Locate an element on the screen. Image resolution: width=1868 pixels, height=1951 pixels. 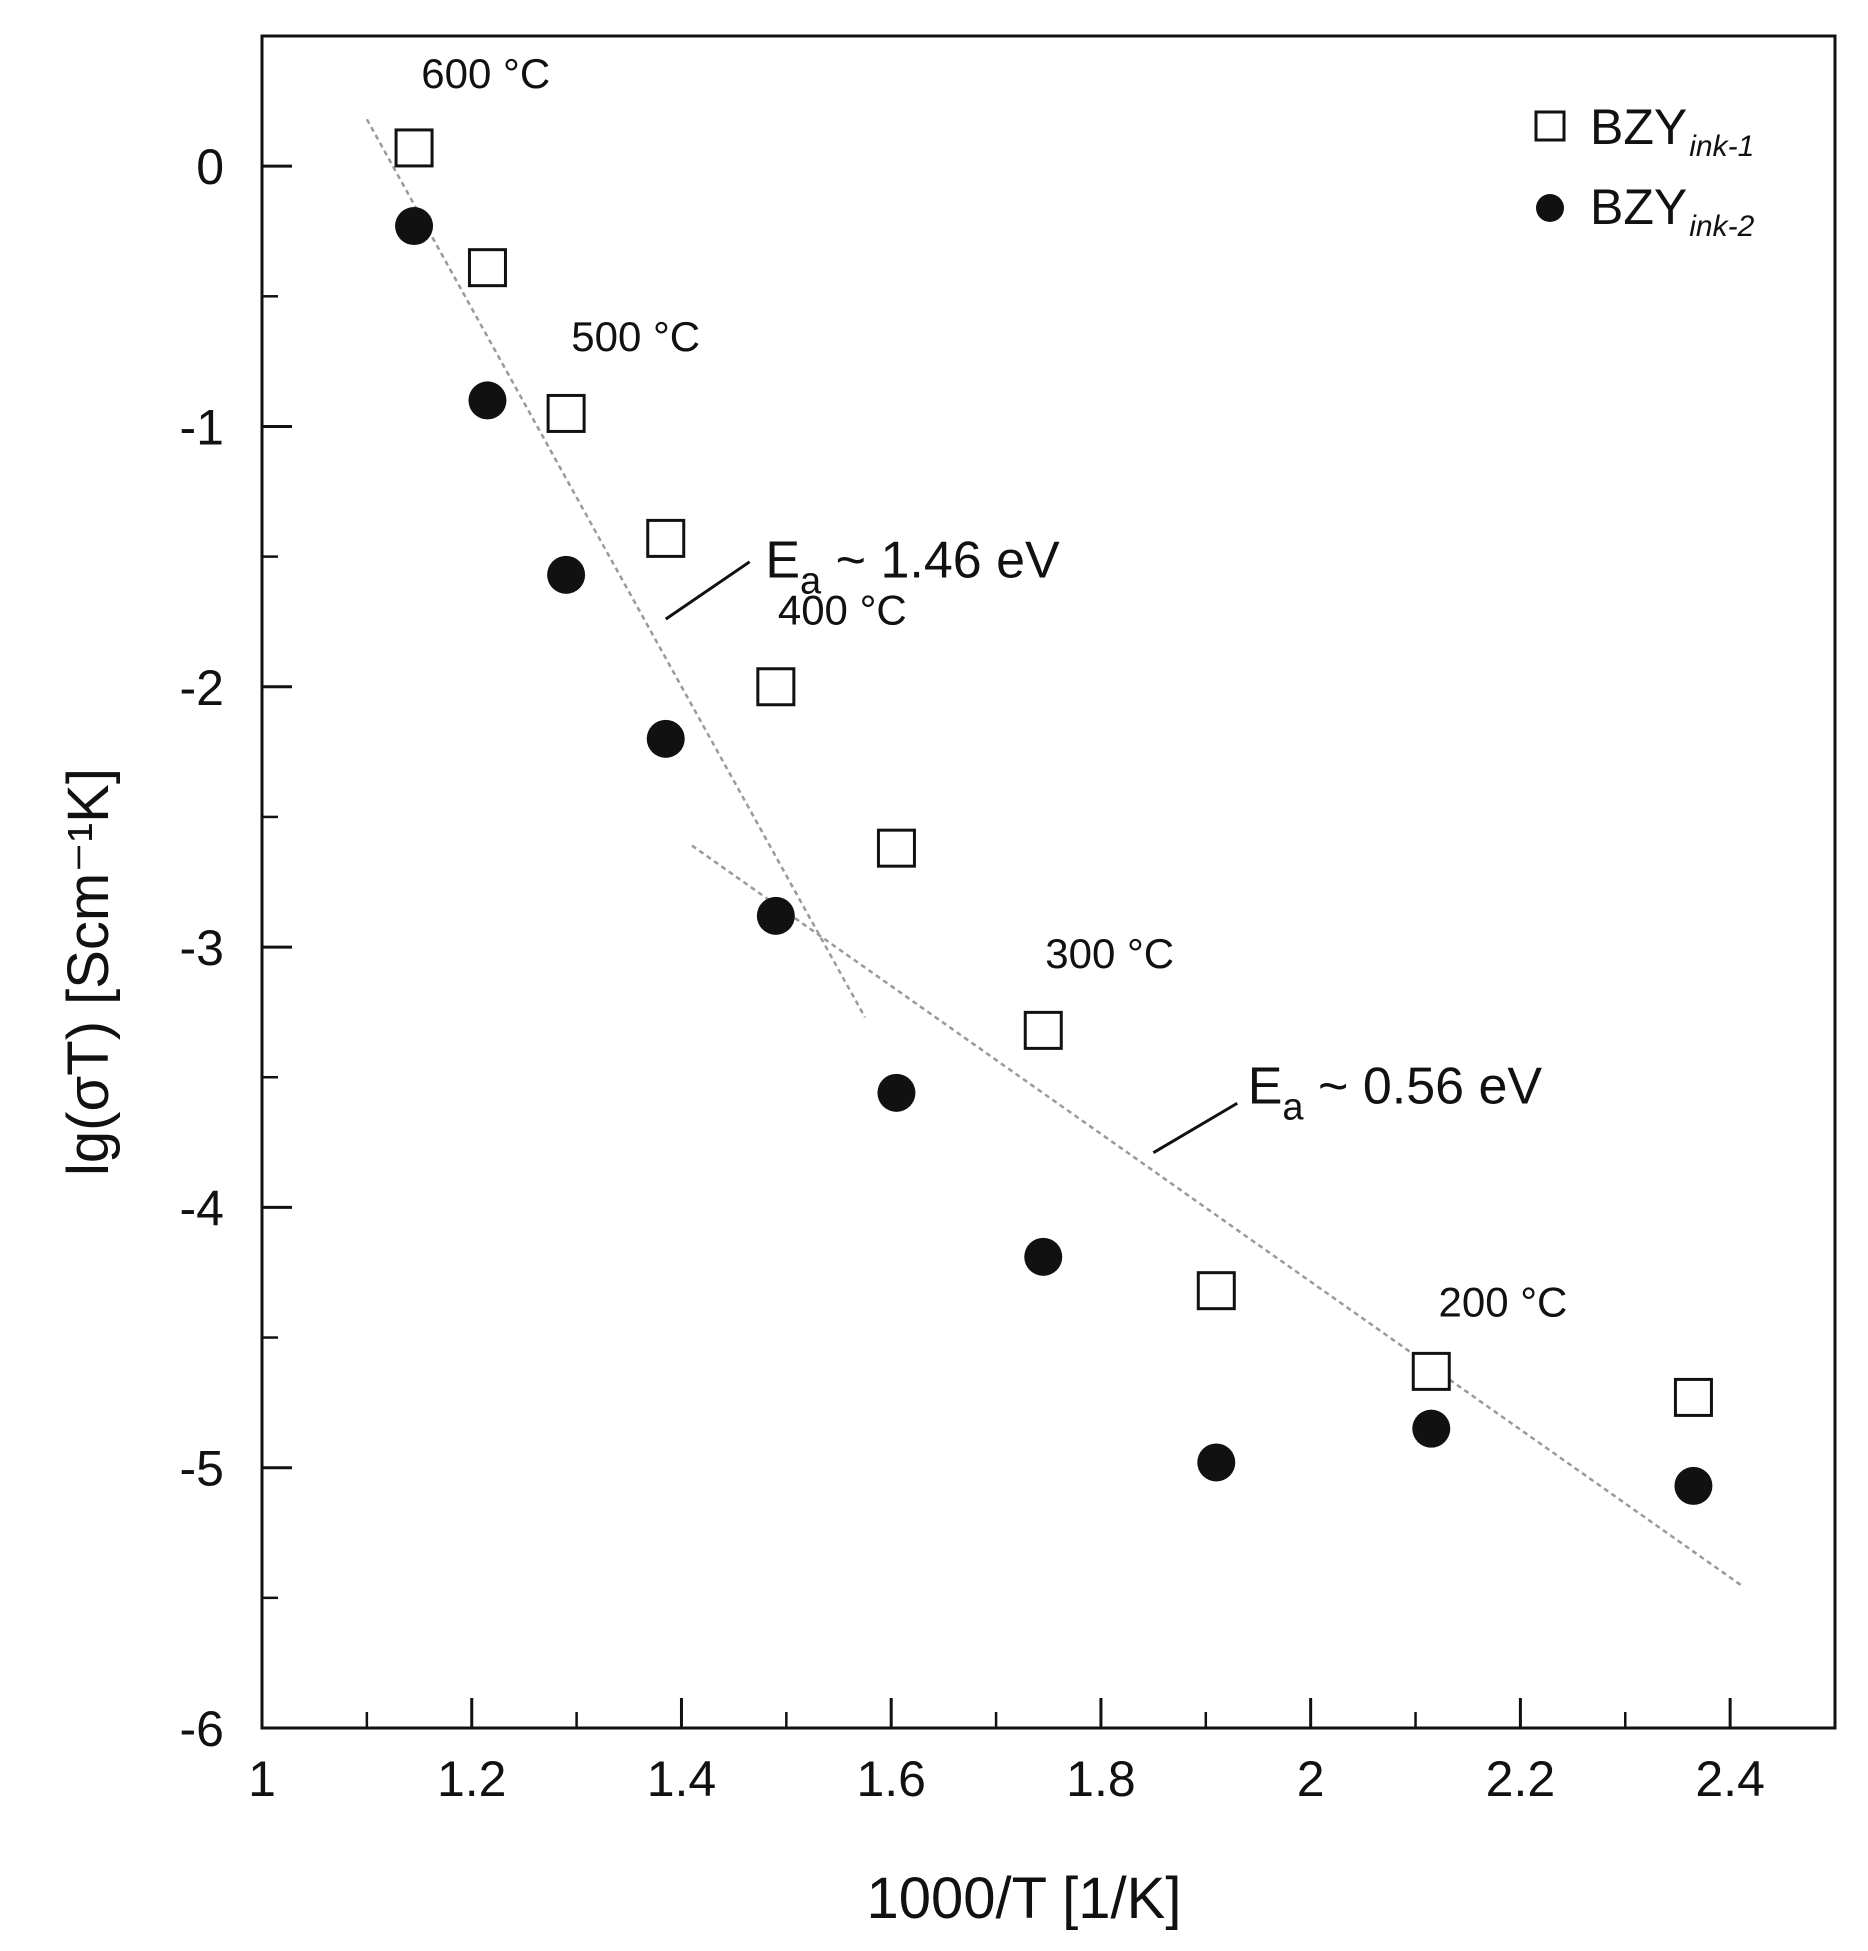
y-axis-ticks: 0 -1 -2 -3 -4 -5 -6 is located at coordinates (236, 895).